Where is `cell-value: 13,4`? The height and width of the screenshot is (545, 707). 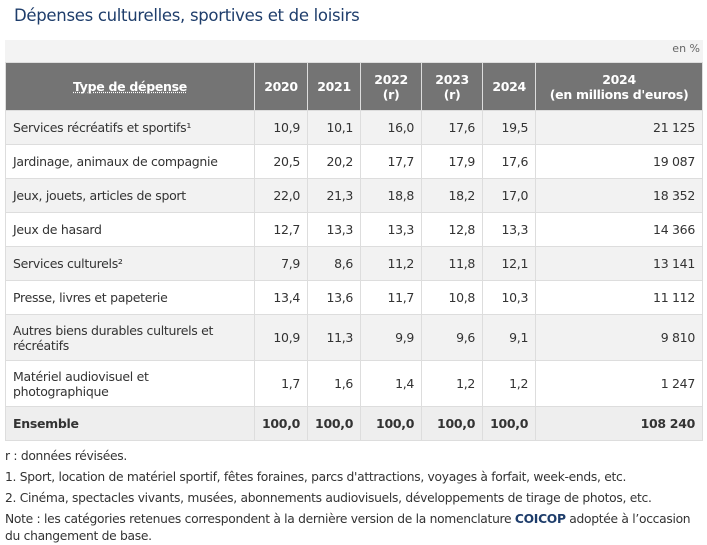 cell-value: 13,4 is located at coordinates (281, 297).